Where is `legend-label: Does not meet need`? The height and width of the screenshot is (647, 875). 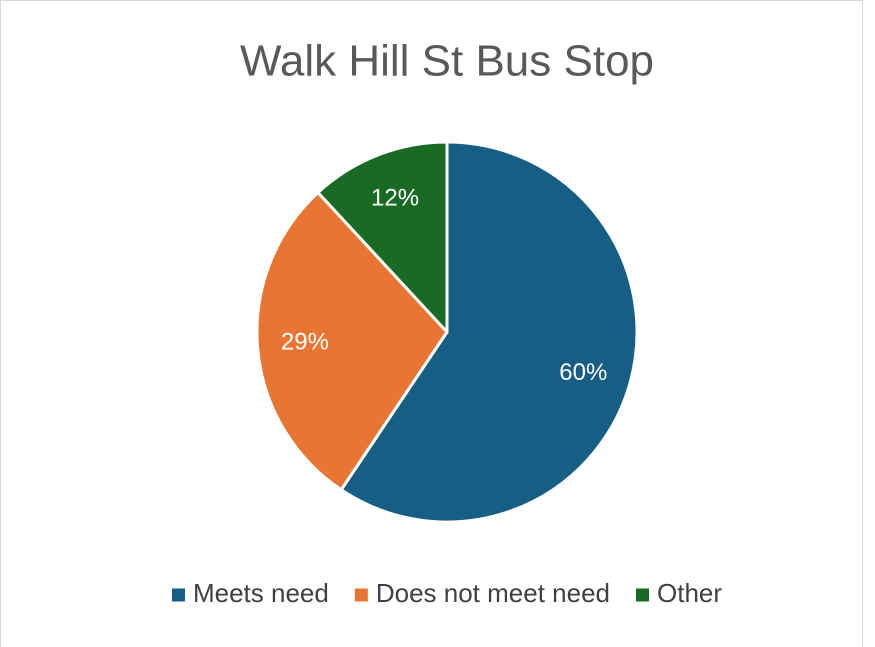 legend-label: Does not meet need is located at coordinates (493, 593).